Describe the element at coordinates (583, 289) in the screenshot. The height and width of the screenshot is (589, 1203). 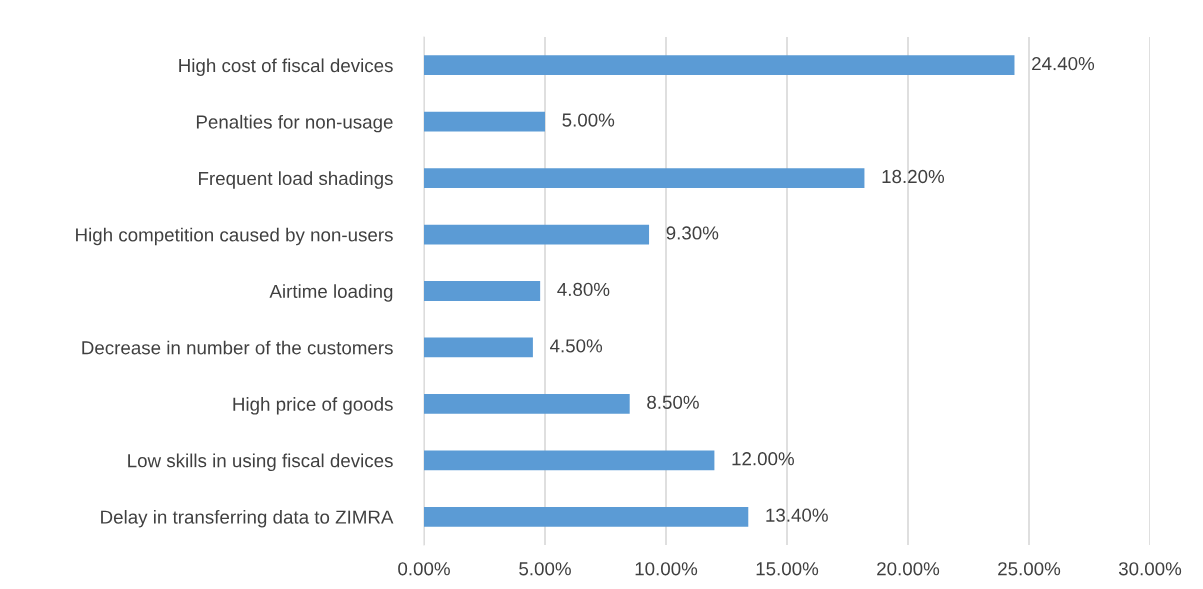
I see `data-label: 4.80%` at that location.